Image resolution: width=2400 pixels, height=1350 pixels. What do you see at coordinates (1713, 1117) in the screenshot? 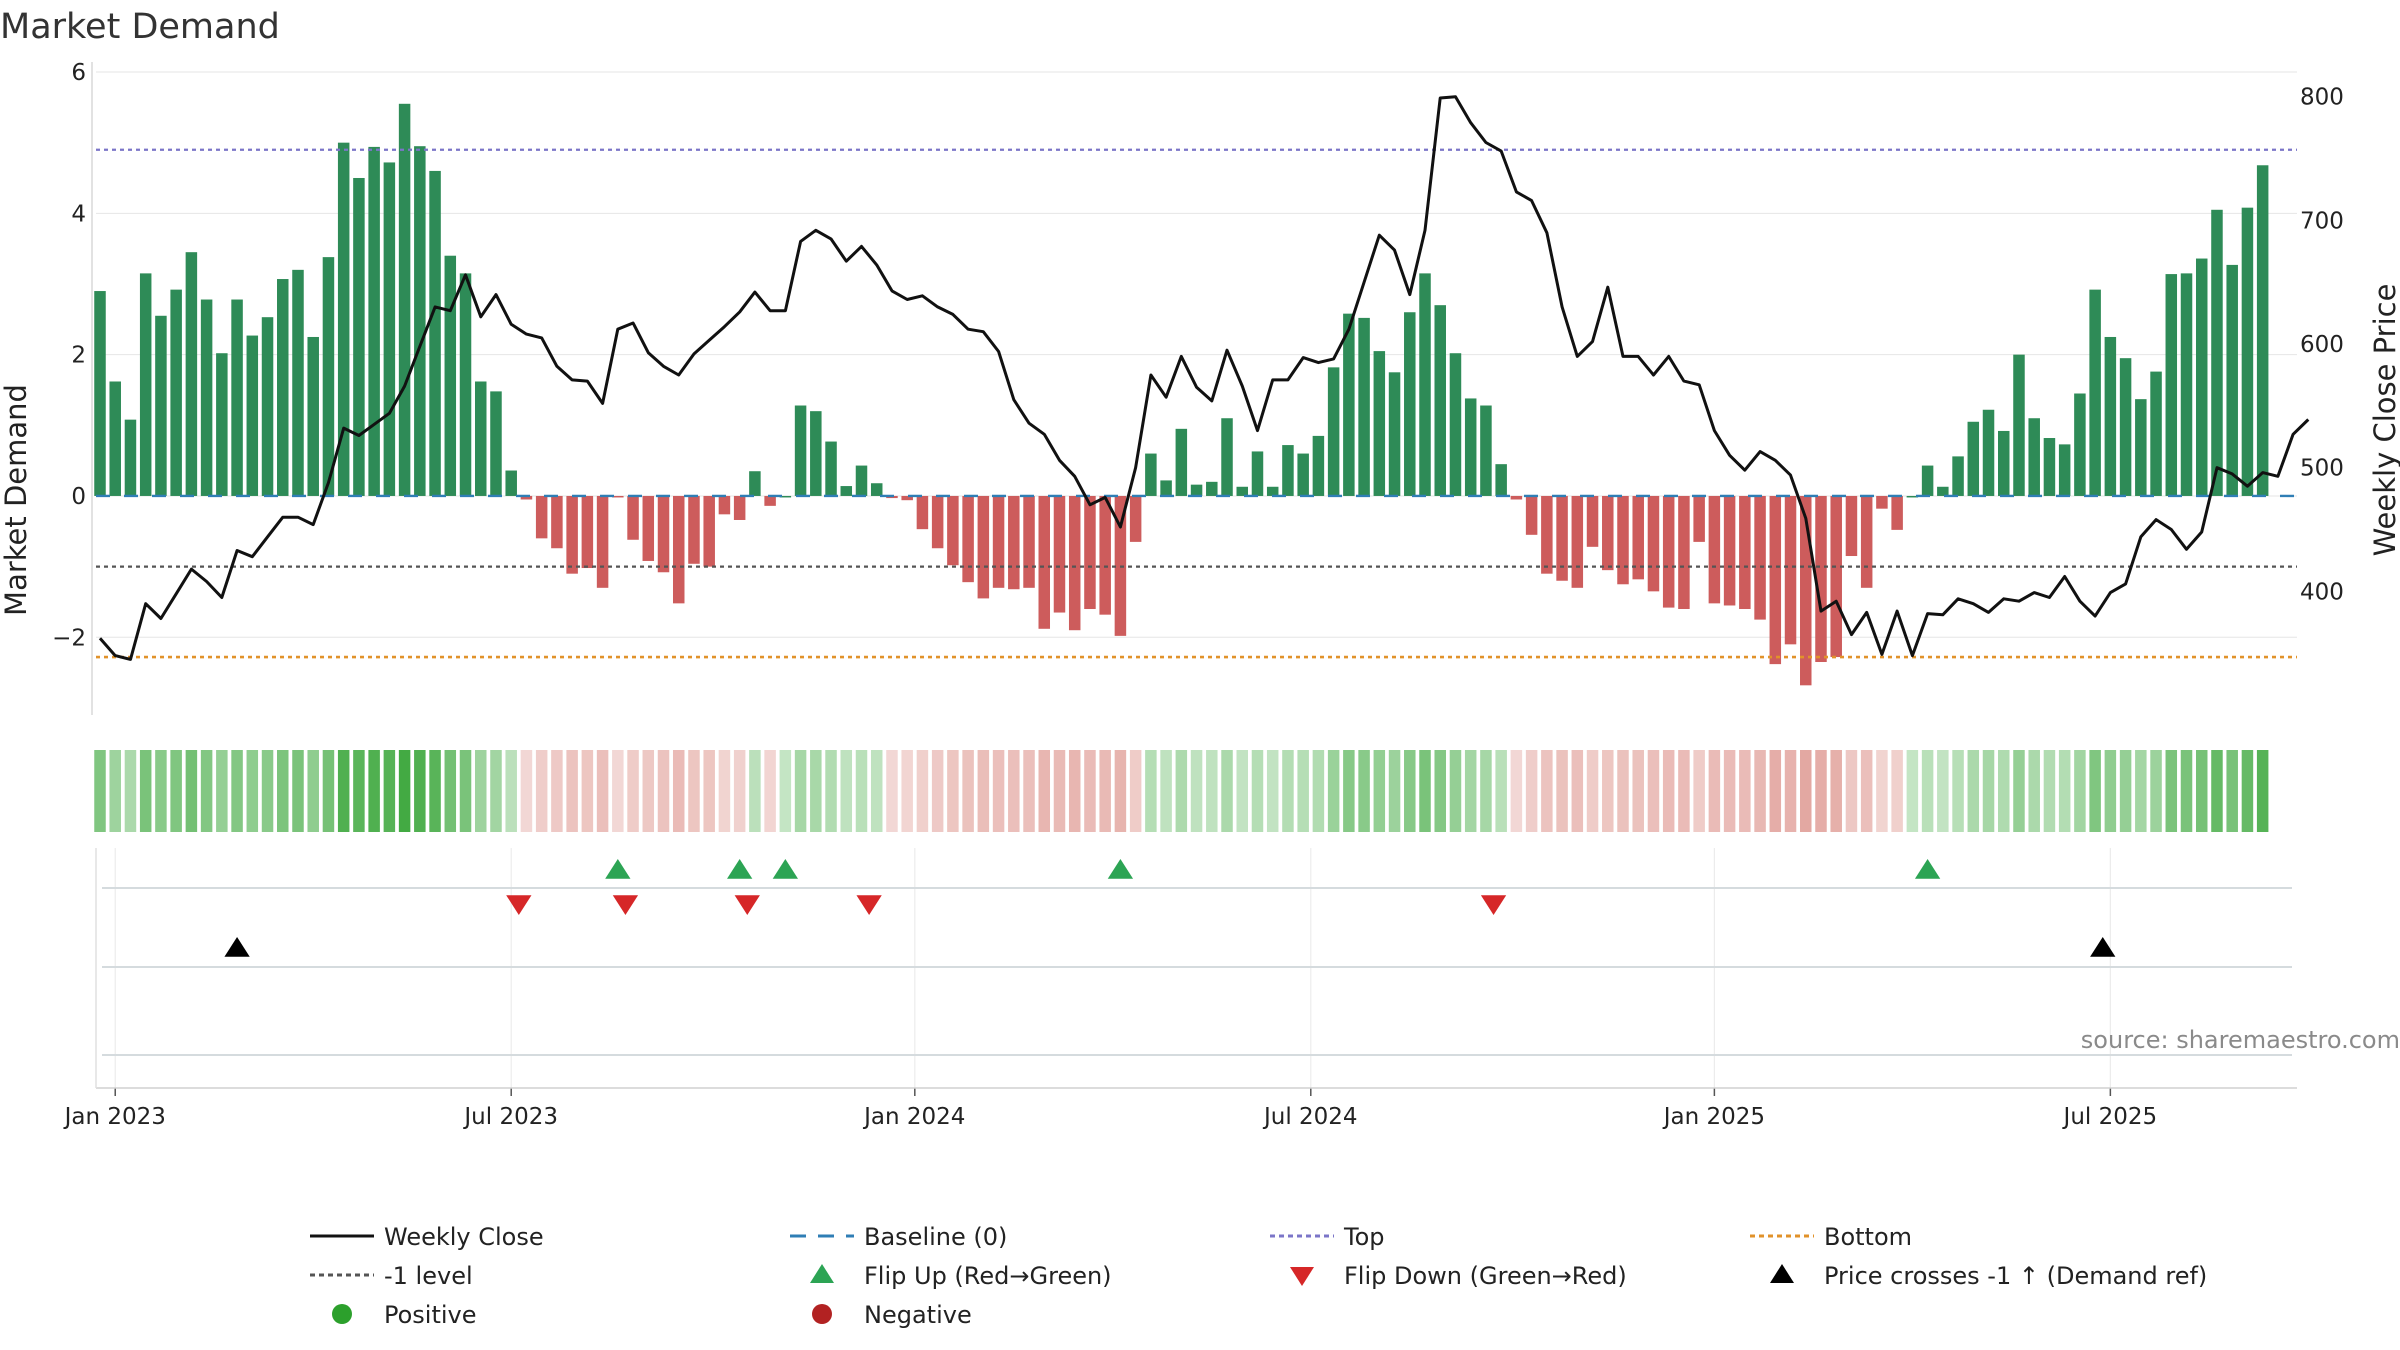
I see `x-tick-label: Jan 2025` at bounding box center [1713, 1117].